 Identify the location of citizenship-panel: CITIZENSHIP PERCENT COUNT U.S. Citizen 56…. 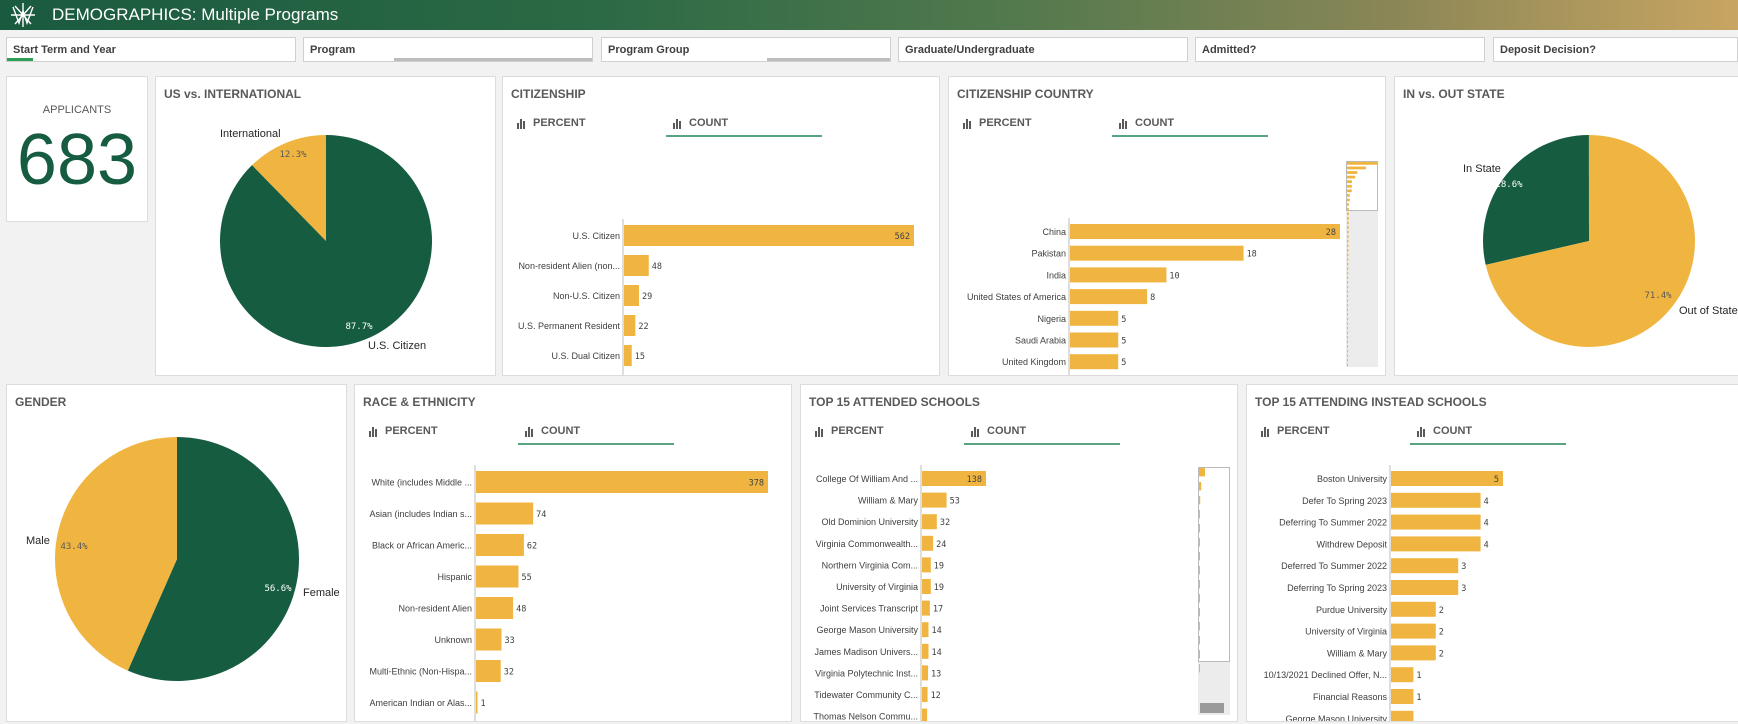
(721, 226).